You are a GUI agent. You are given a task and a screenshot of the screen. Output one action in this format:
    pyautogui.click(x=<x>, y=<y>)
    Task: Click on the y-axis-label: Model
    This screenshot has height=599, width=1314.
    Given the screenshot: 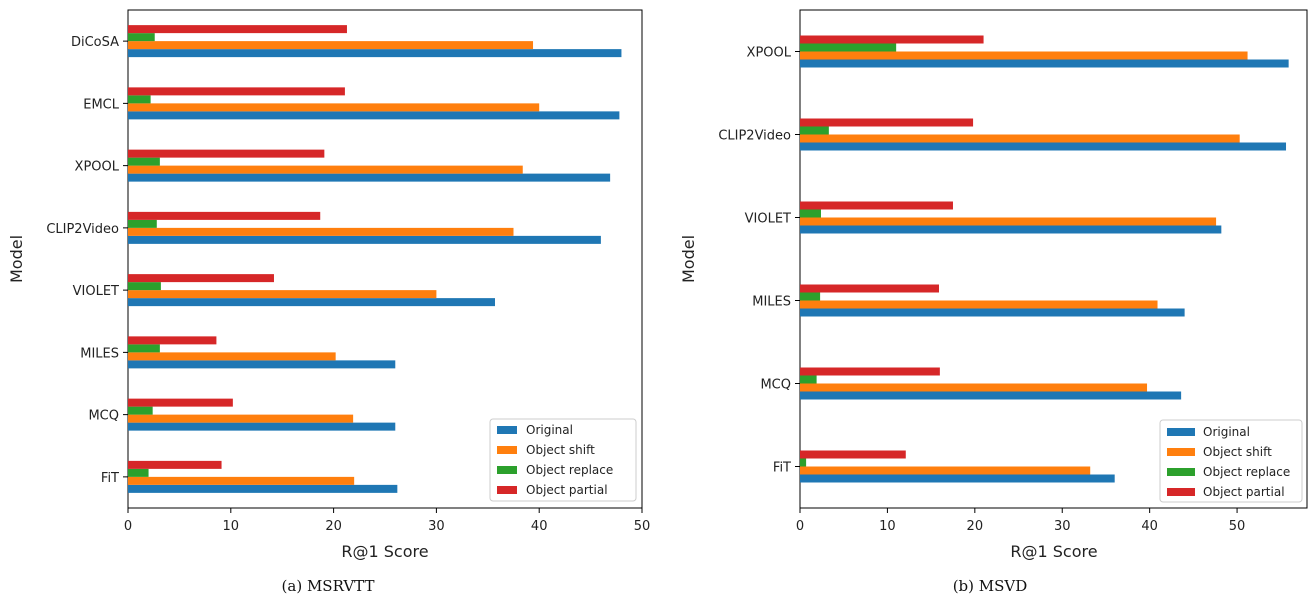 What is the action you would take?
    pyautogui.click(x=688, y=259)
    